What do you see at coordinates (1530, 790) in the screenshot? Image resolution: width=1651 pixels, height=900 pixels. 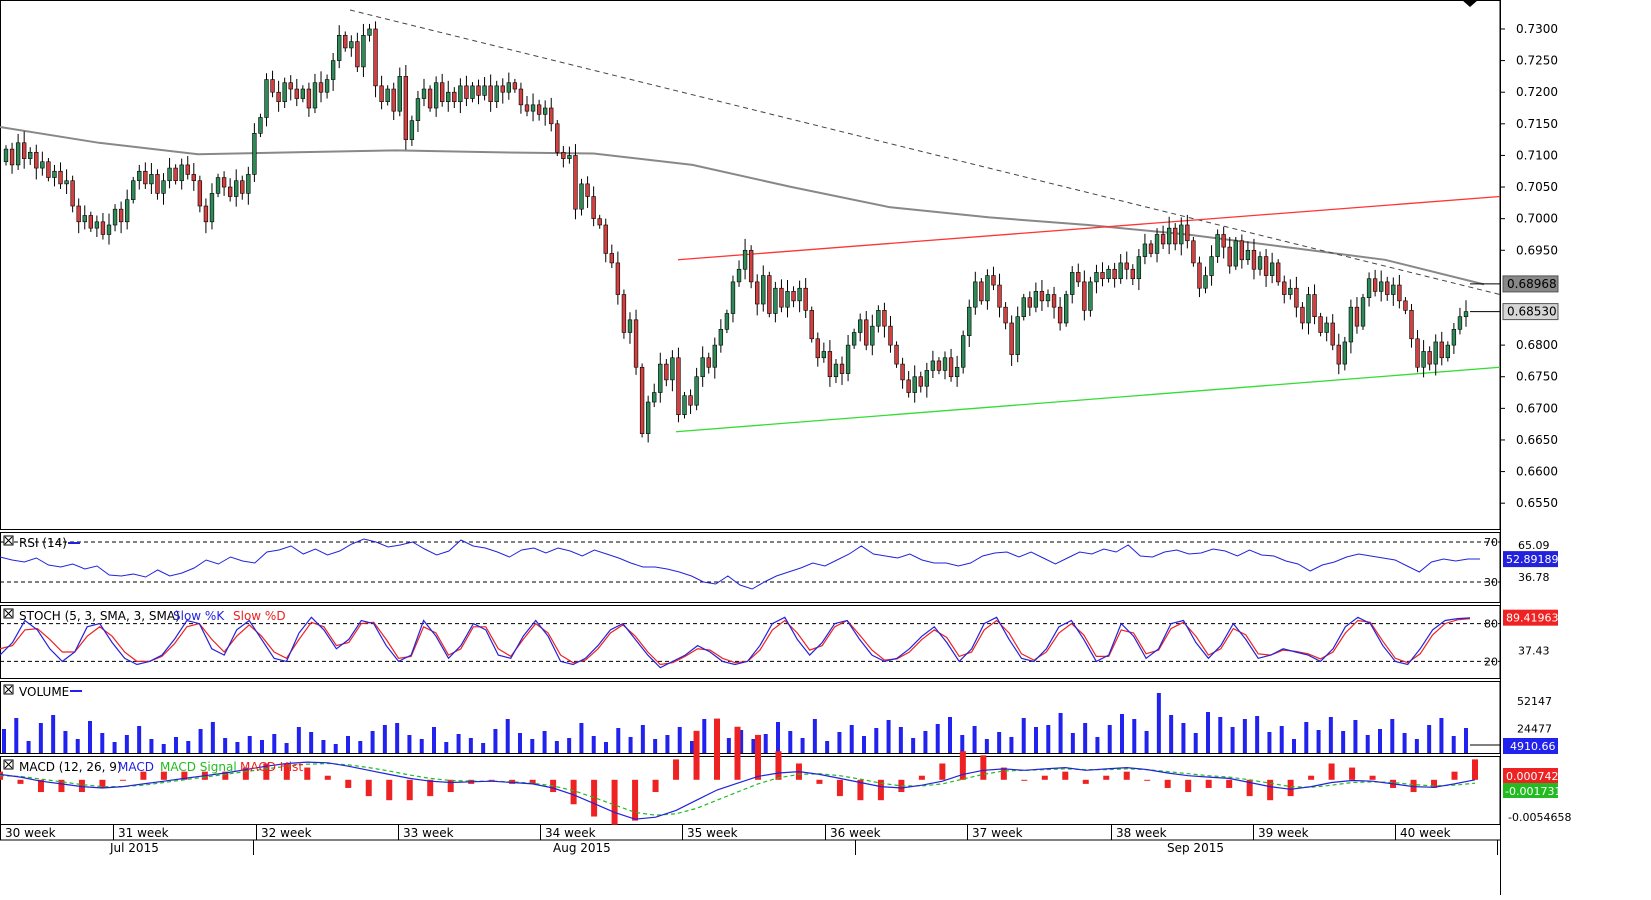 I see `macd-signal-value-box` at bounding box center [1530, 790].